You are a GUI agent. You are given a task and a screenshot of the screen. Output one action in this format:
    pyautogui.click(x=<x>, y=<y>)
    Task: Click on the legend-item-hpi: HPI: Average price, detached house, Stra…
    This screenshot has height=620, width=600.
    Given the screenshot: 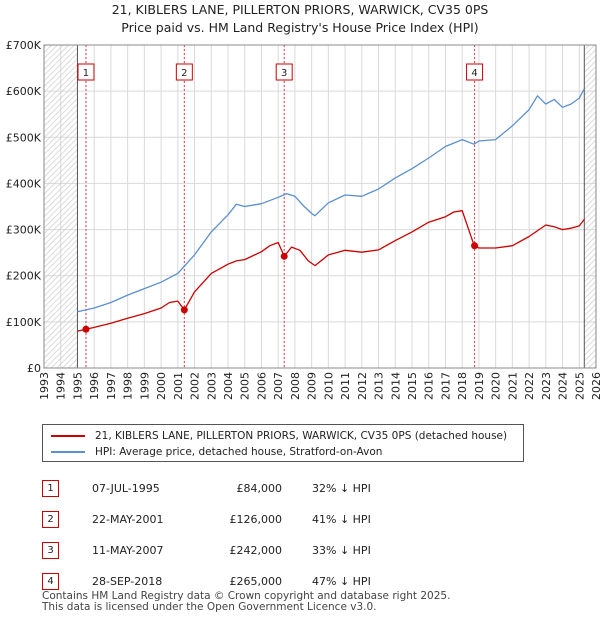 What is the action you would take?
    pyautogui.click(x=216, y=452)
    